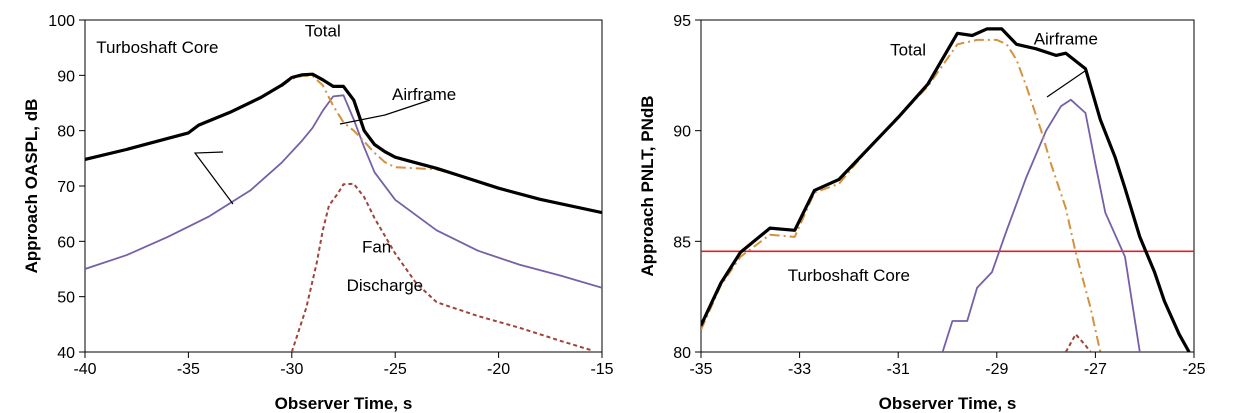 The width and height of the screenshot is (1238, 413). Describe the element at coordinates (291, 369) in the screenshot. I see `x-tick-label: -30` at that location.